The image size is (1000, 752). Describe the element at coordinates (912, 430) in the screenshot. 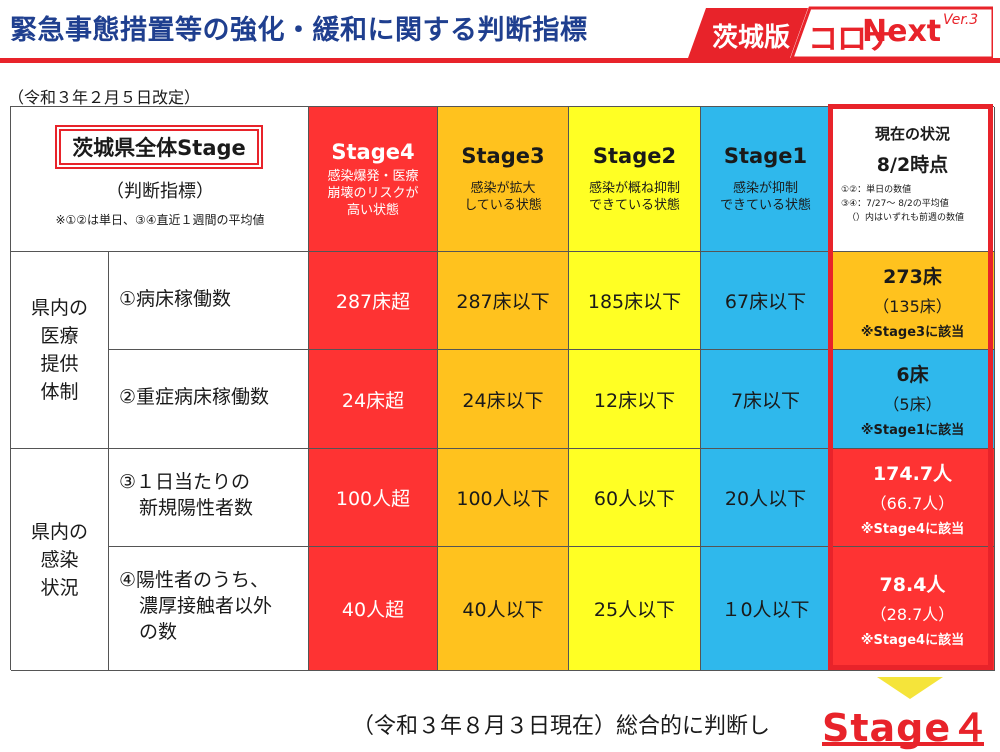

I see `status-badge: ※Stage1に該当` at that location.